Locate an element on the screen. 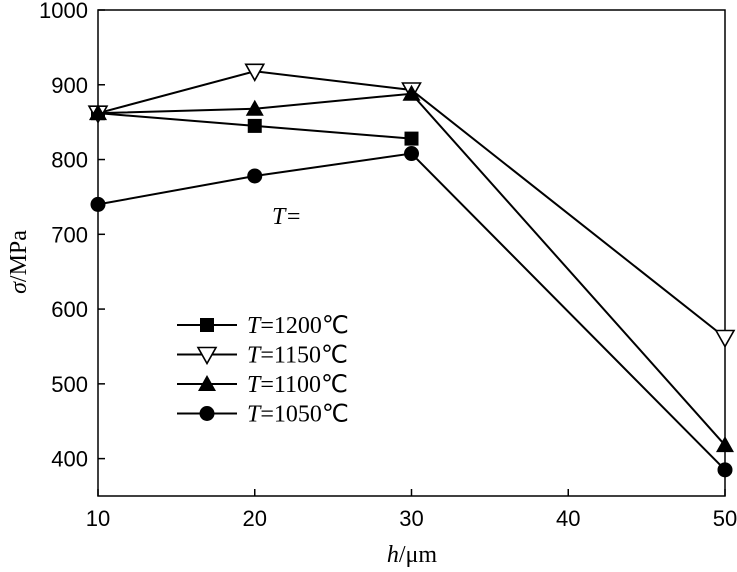  y-tick-label: 400 is located at coordinates (69, 459).